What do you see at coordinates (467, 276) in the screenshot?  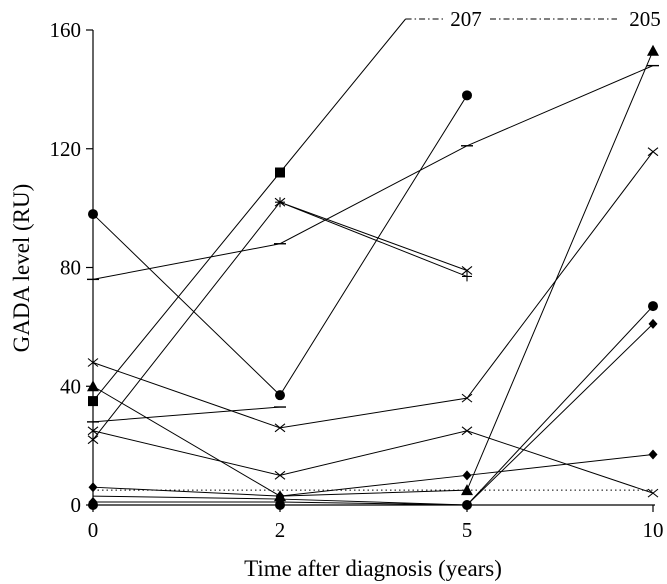 I see `plus-marker` at bounding box center [467, 276].